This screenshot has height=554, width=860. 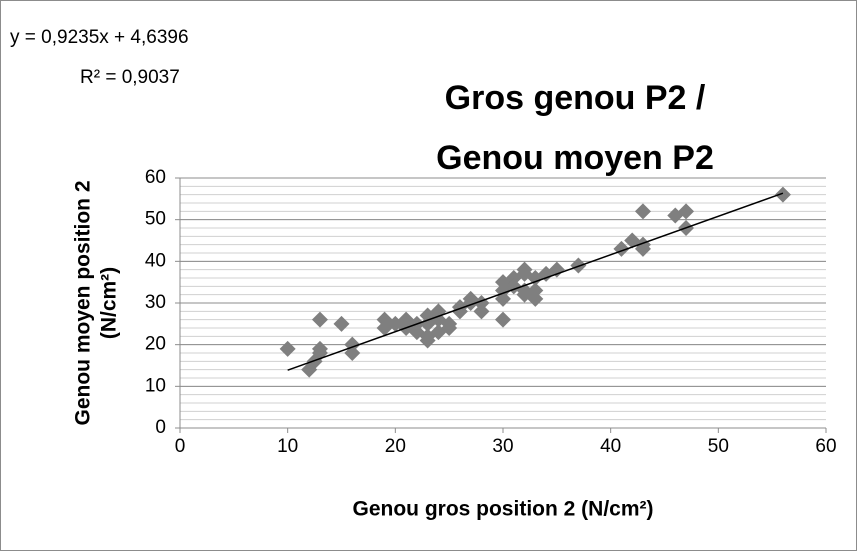 I want to click on x-axis-title: Genou gros position 2 (N/cm²), so click(x=502, y=509).